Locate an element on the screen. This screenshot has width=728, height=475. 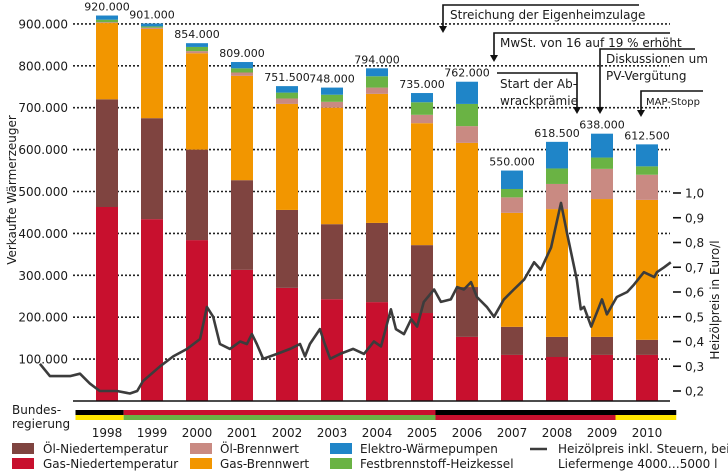
y-tick-label: 400.000 is located at coordinates (43, 234).